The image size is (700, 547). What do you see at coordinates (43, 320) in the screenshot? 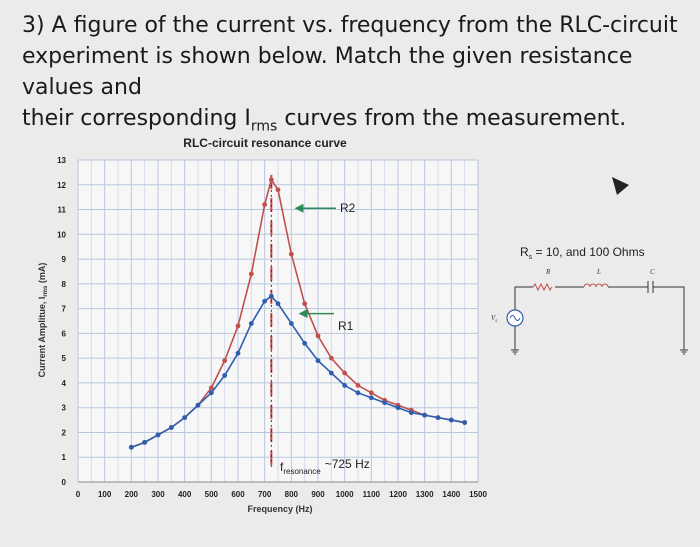
I see `y-axis-label: Current Amplitue, Irms (mA)` at bounding box center [43, 320].